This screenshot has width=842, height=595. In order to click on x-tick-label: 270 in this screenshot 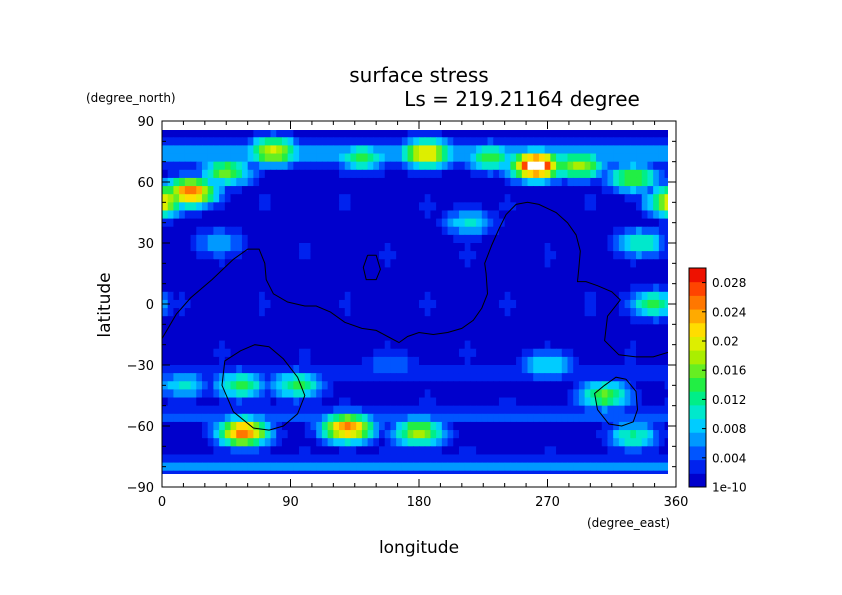, I will do `click(547, 502)`.